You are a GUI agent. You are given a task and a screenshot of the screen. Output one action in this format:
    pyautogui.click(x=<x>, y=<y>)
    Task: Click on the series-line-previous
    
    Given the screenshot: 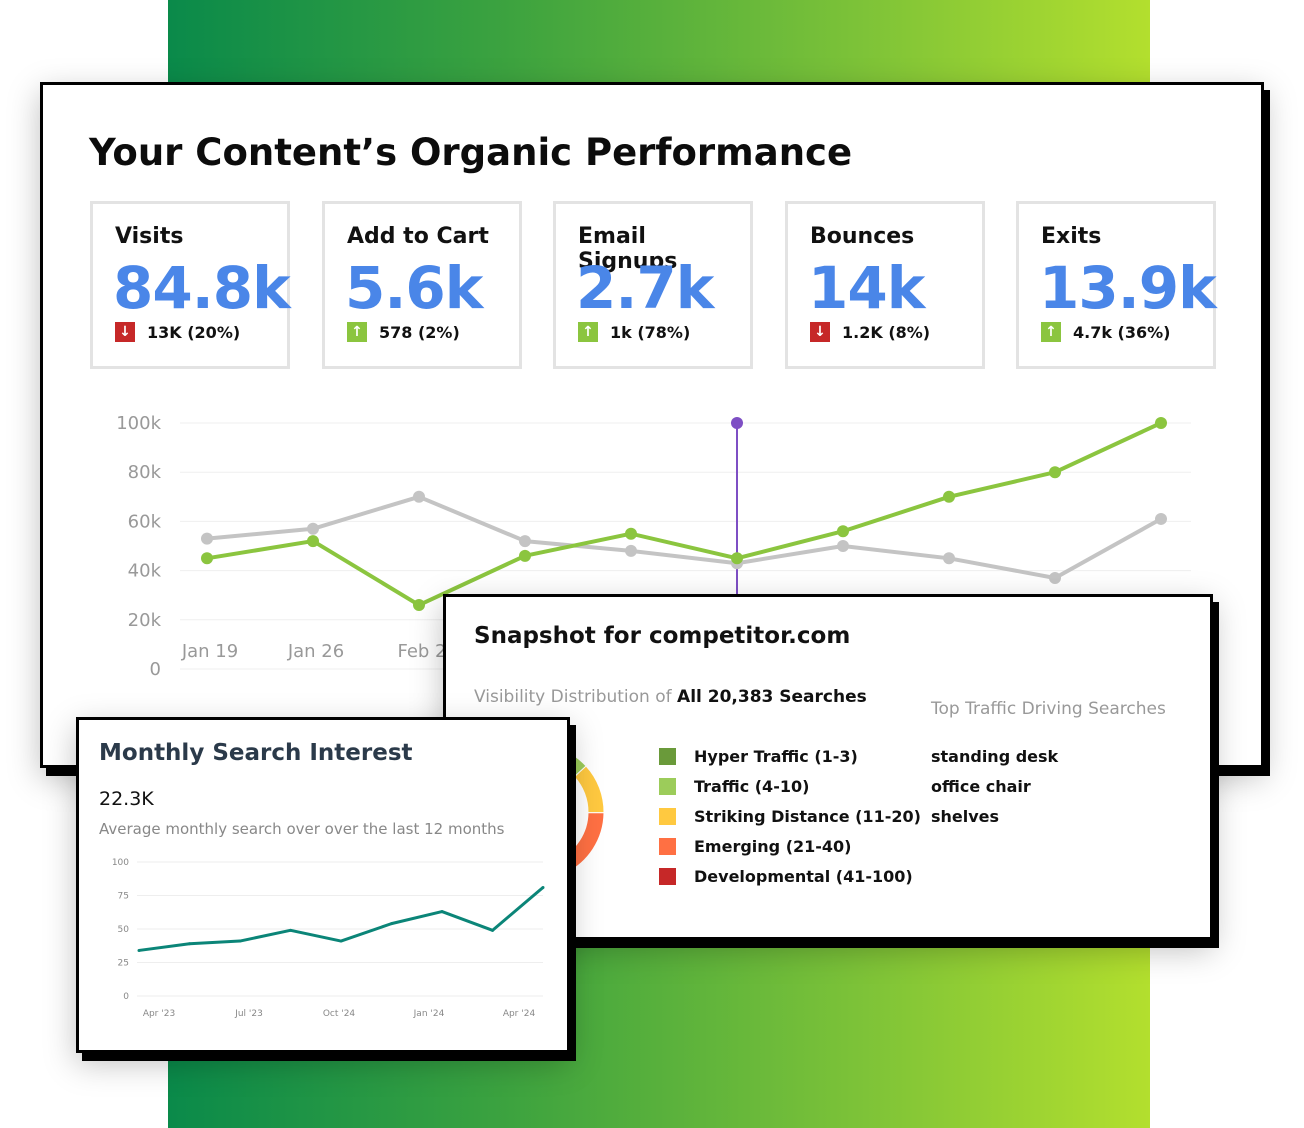 What is the action you would take?
    pyautogui.click(x=684, y=537)
    